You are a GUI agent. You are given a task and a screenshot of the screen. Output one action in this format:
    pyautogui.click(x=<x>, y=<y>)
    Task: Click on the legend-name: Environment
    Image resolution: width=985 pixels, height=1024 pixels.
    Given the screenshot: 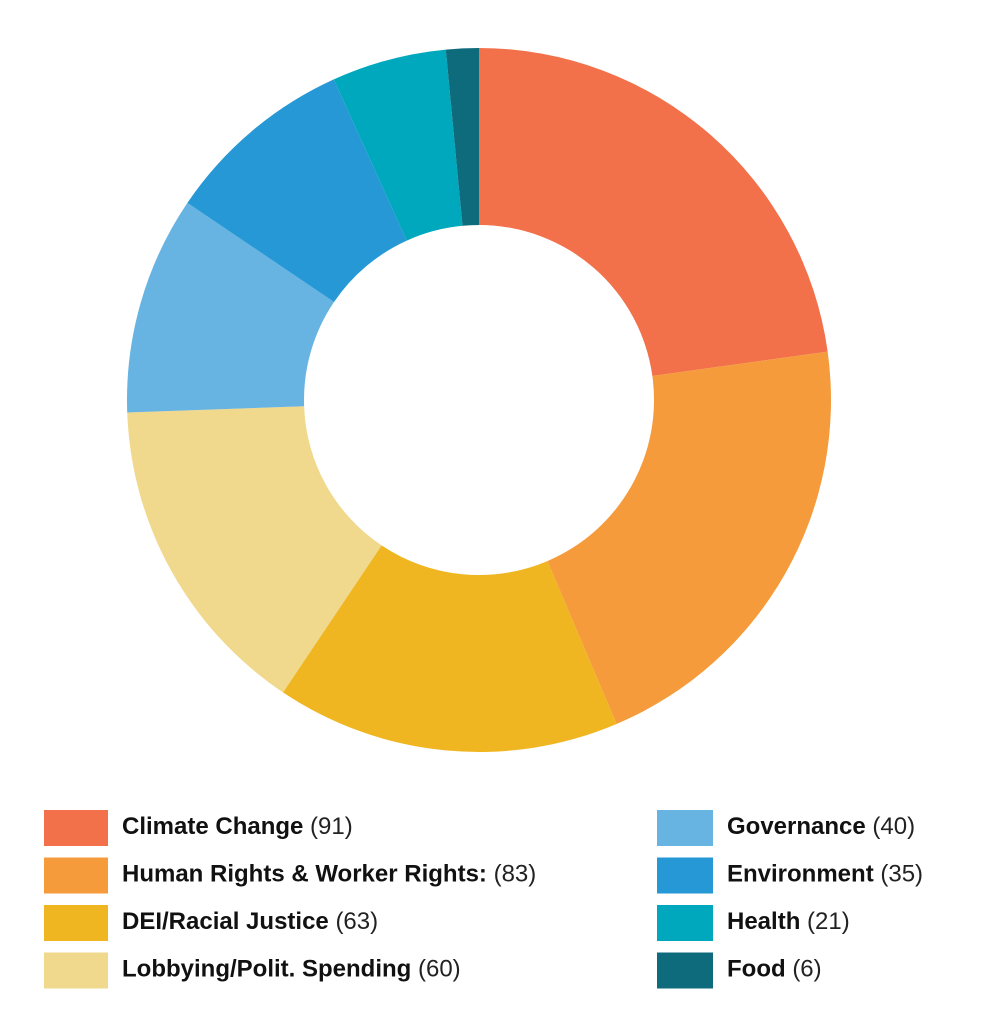 What is the action you would take?
    pyautogui.click(x=800, y=874)
    